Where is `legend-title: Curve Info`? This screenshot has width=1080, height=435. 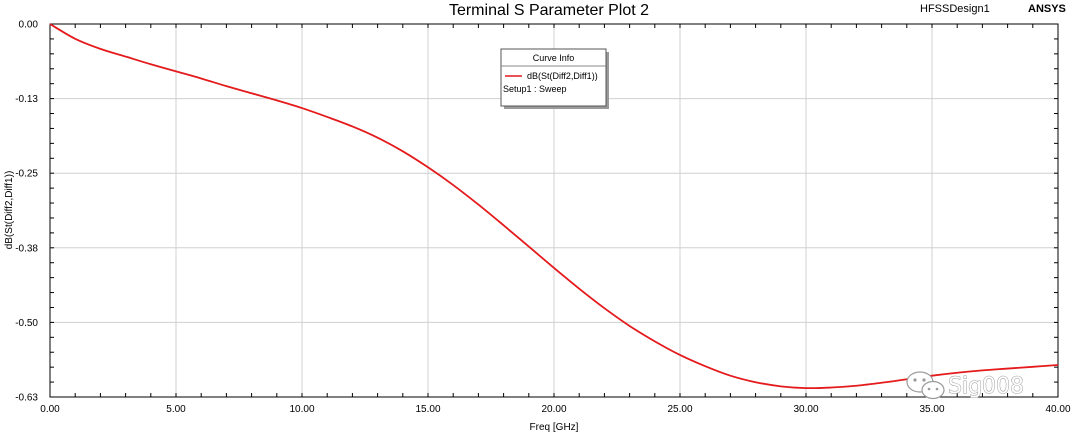
legend-title: Curve Info is located at coordinates (554, 58).